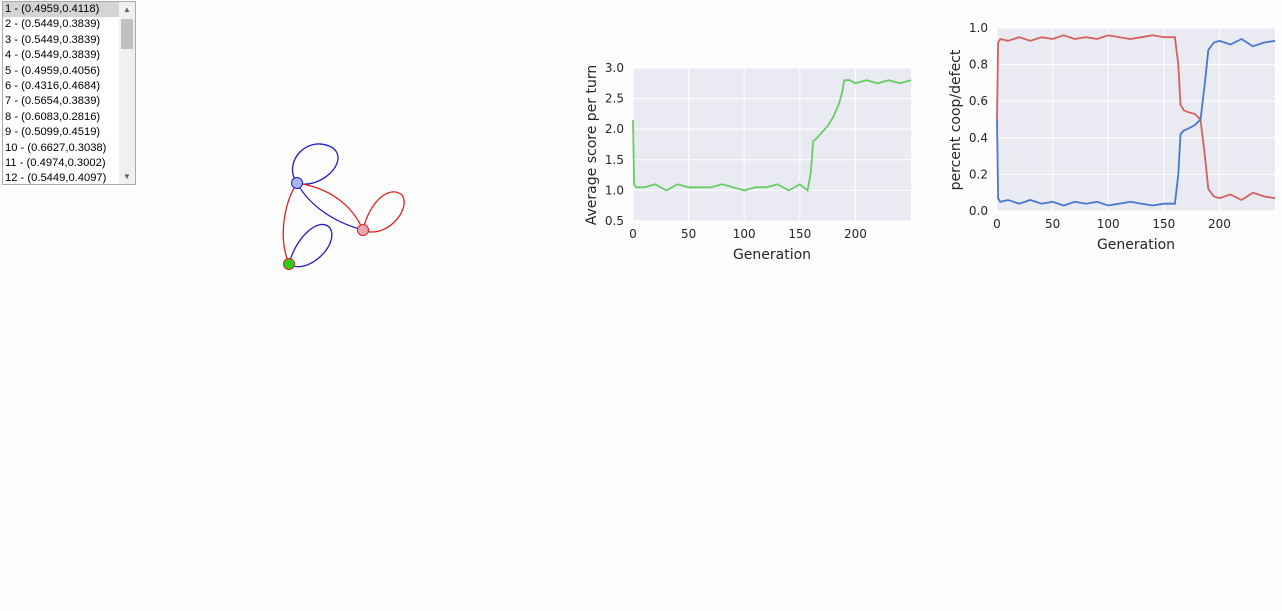  I want to click on blue-edge-right-to-top, so click(330, 206).